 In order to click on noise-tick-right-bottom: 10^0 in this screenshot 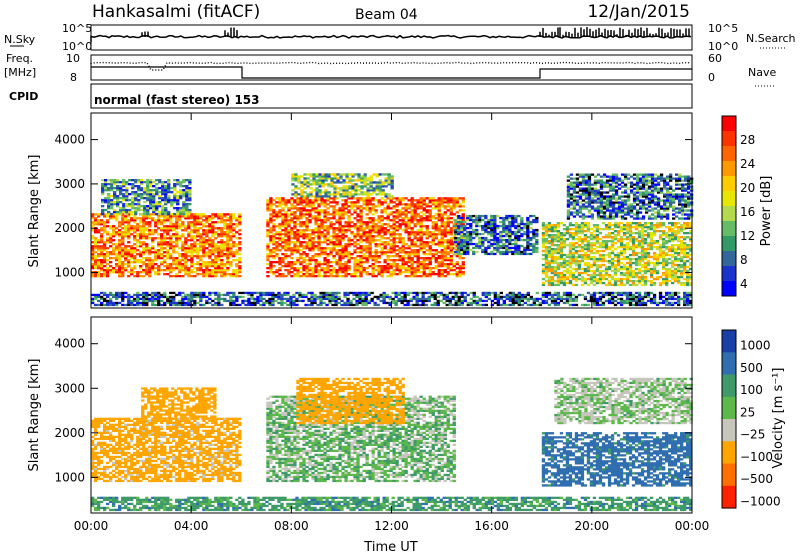, I will do `click(723, 46)`.